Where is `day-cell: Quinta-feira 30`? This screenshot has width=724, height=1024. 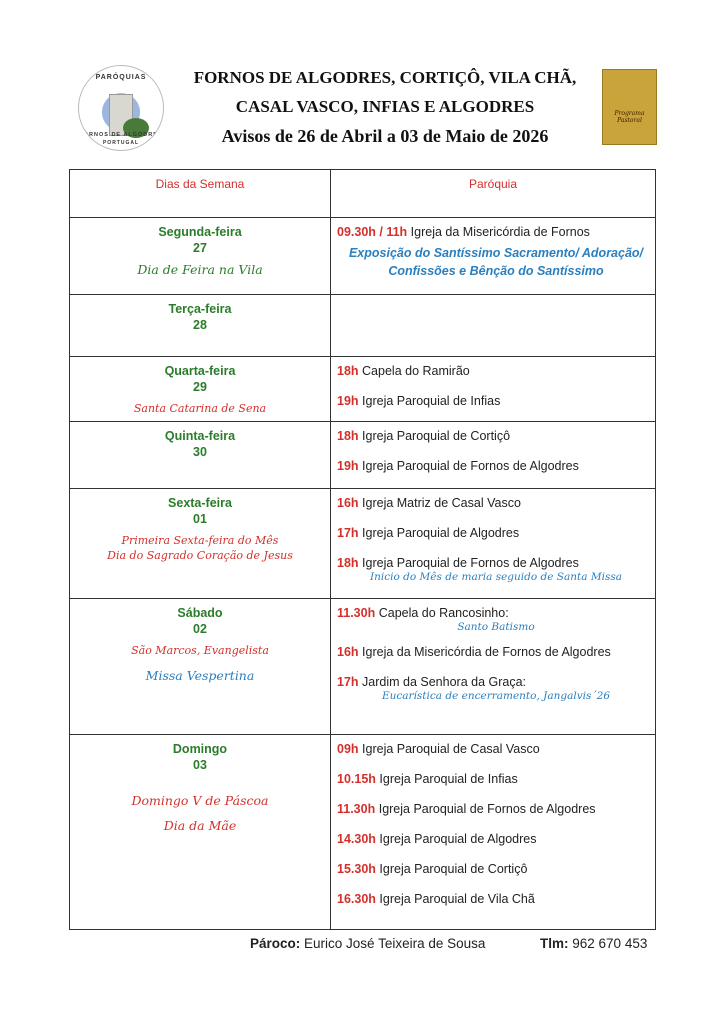
day-cell: Quinta-feira 30 is located at coordinates (200, 455).